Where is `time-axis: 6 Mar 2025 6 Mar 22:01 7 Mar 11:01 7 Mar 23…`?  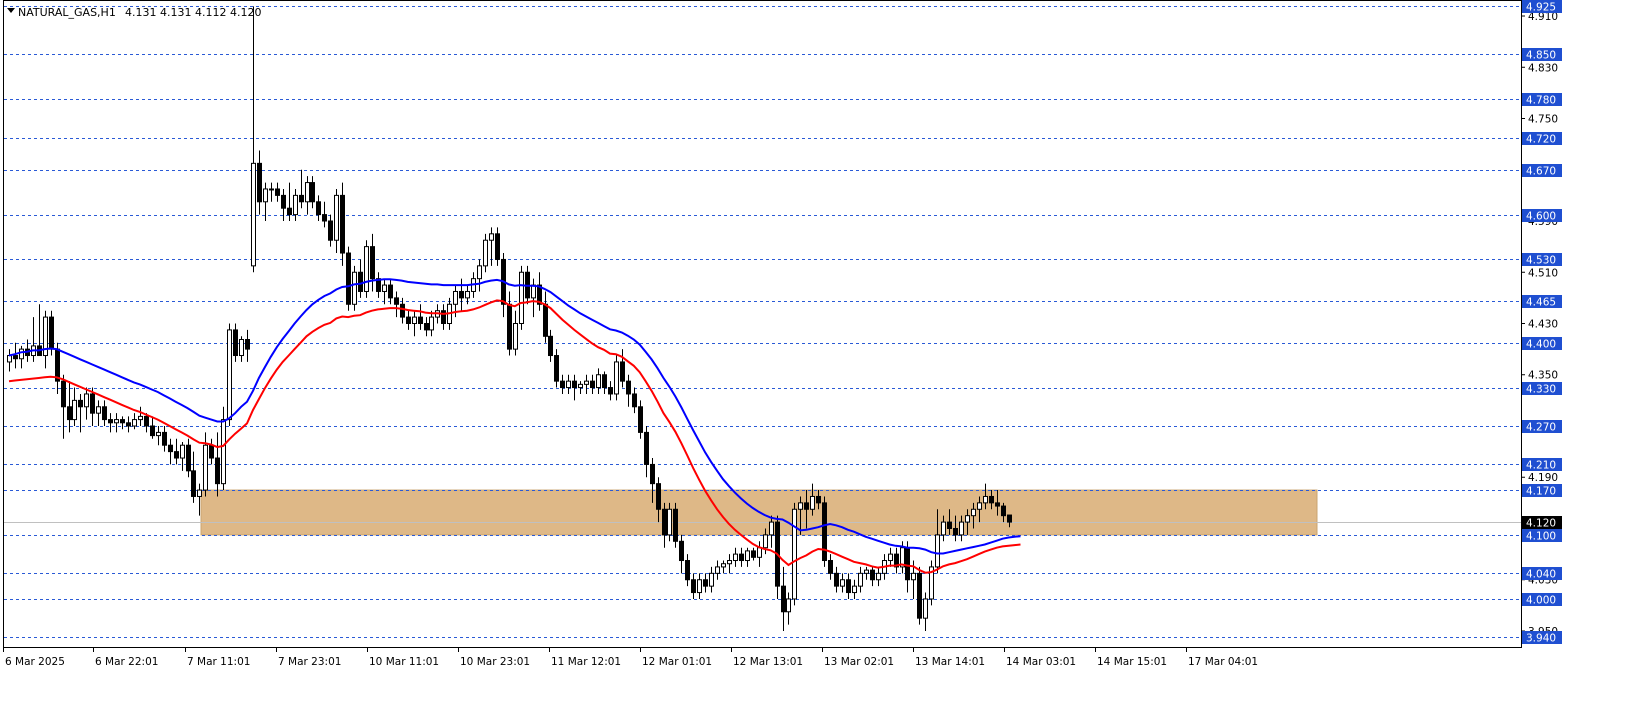
time-axis: 6 Mar 2025 6 Mar 22:01 7 Mar 11:01 7 Mar 23… is located at coordinates (631, 657).